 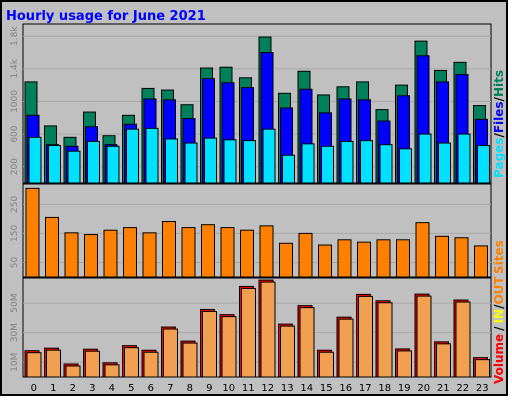 What do you see at coordinates (384, 388) in the screenshot?
I see `x-tick-label: 18` at bounding box center [384, 388].